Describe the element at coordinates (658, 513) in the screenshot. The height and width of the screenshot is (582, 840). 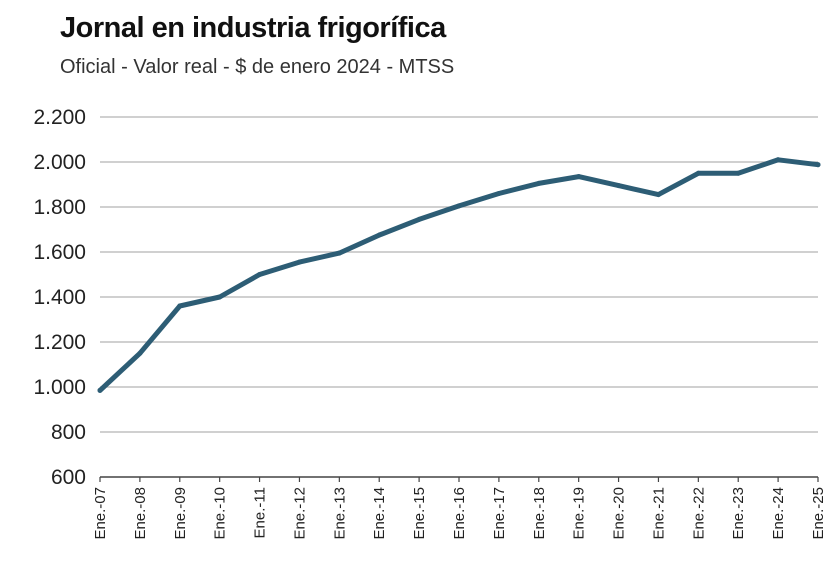
I see `x-tick-label: Ene.-21` at that location.